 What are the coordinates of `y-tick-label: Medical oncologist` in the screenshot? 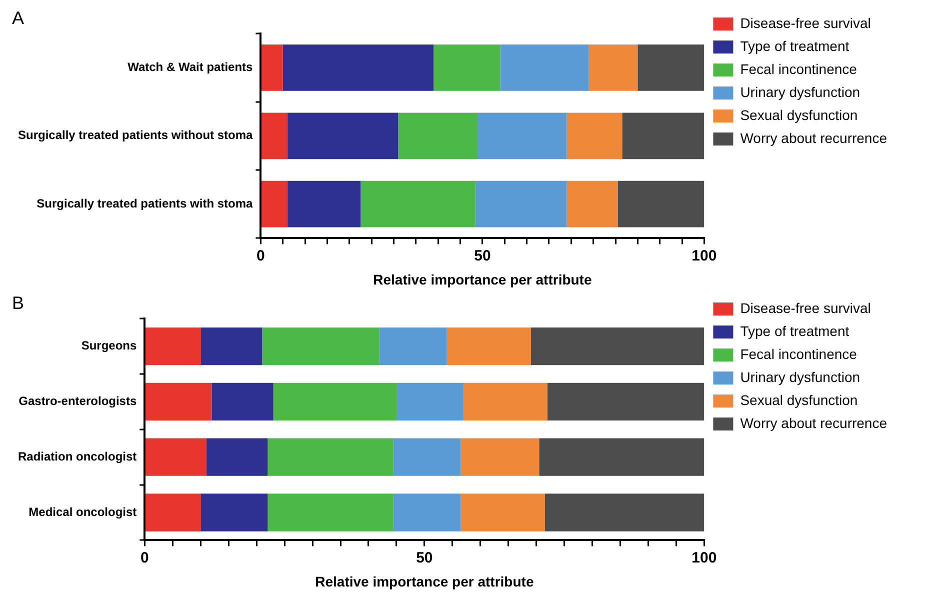 It's located at (82, 511).